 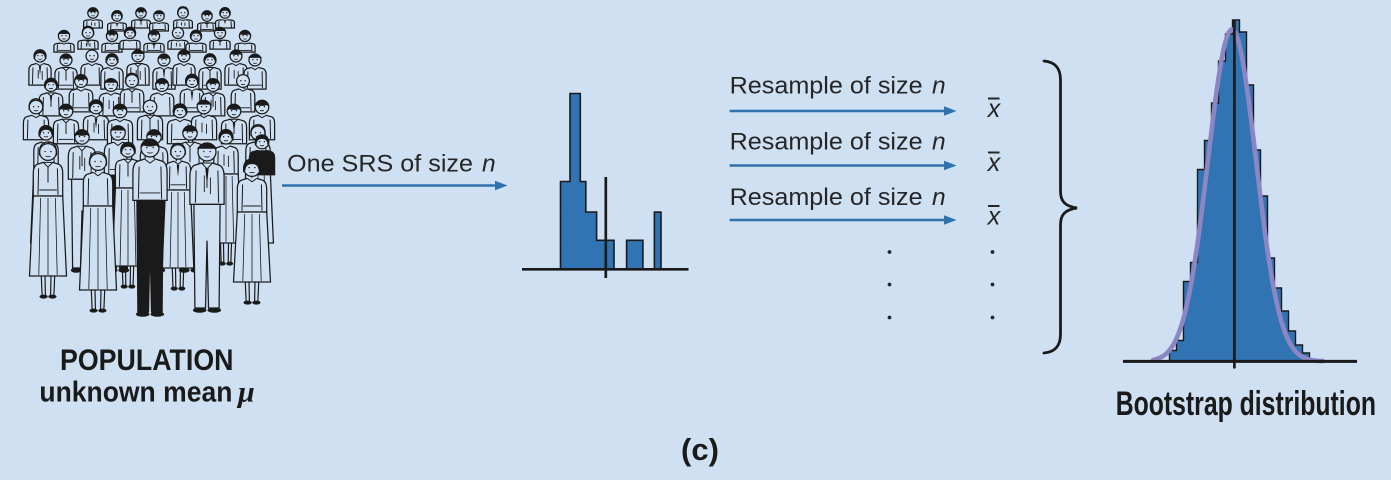 What do you see at coordinates (147, 360) in the screenshot?
I see `svg-text: POPULATION` at bounding box center [147, 360].